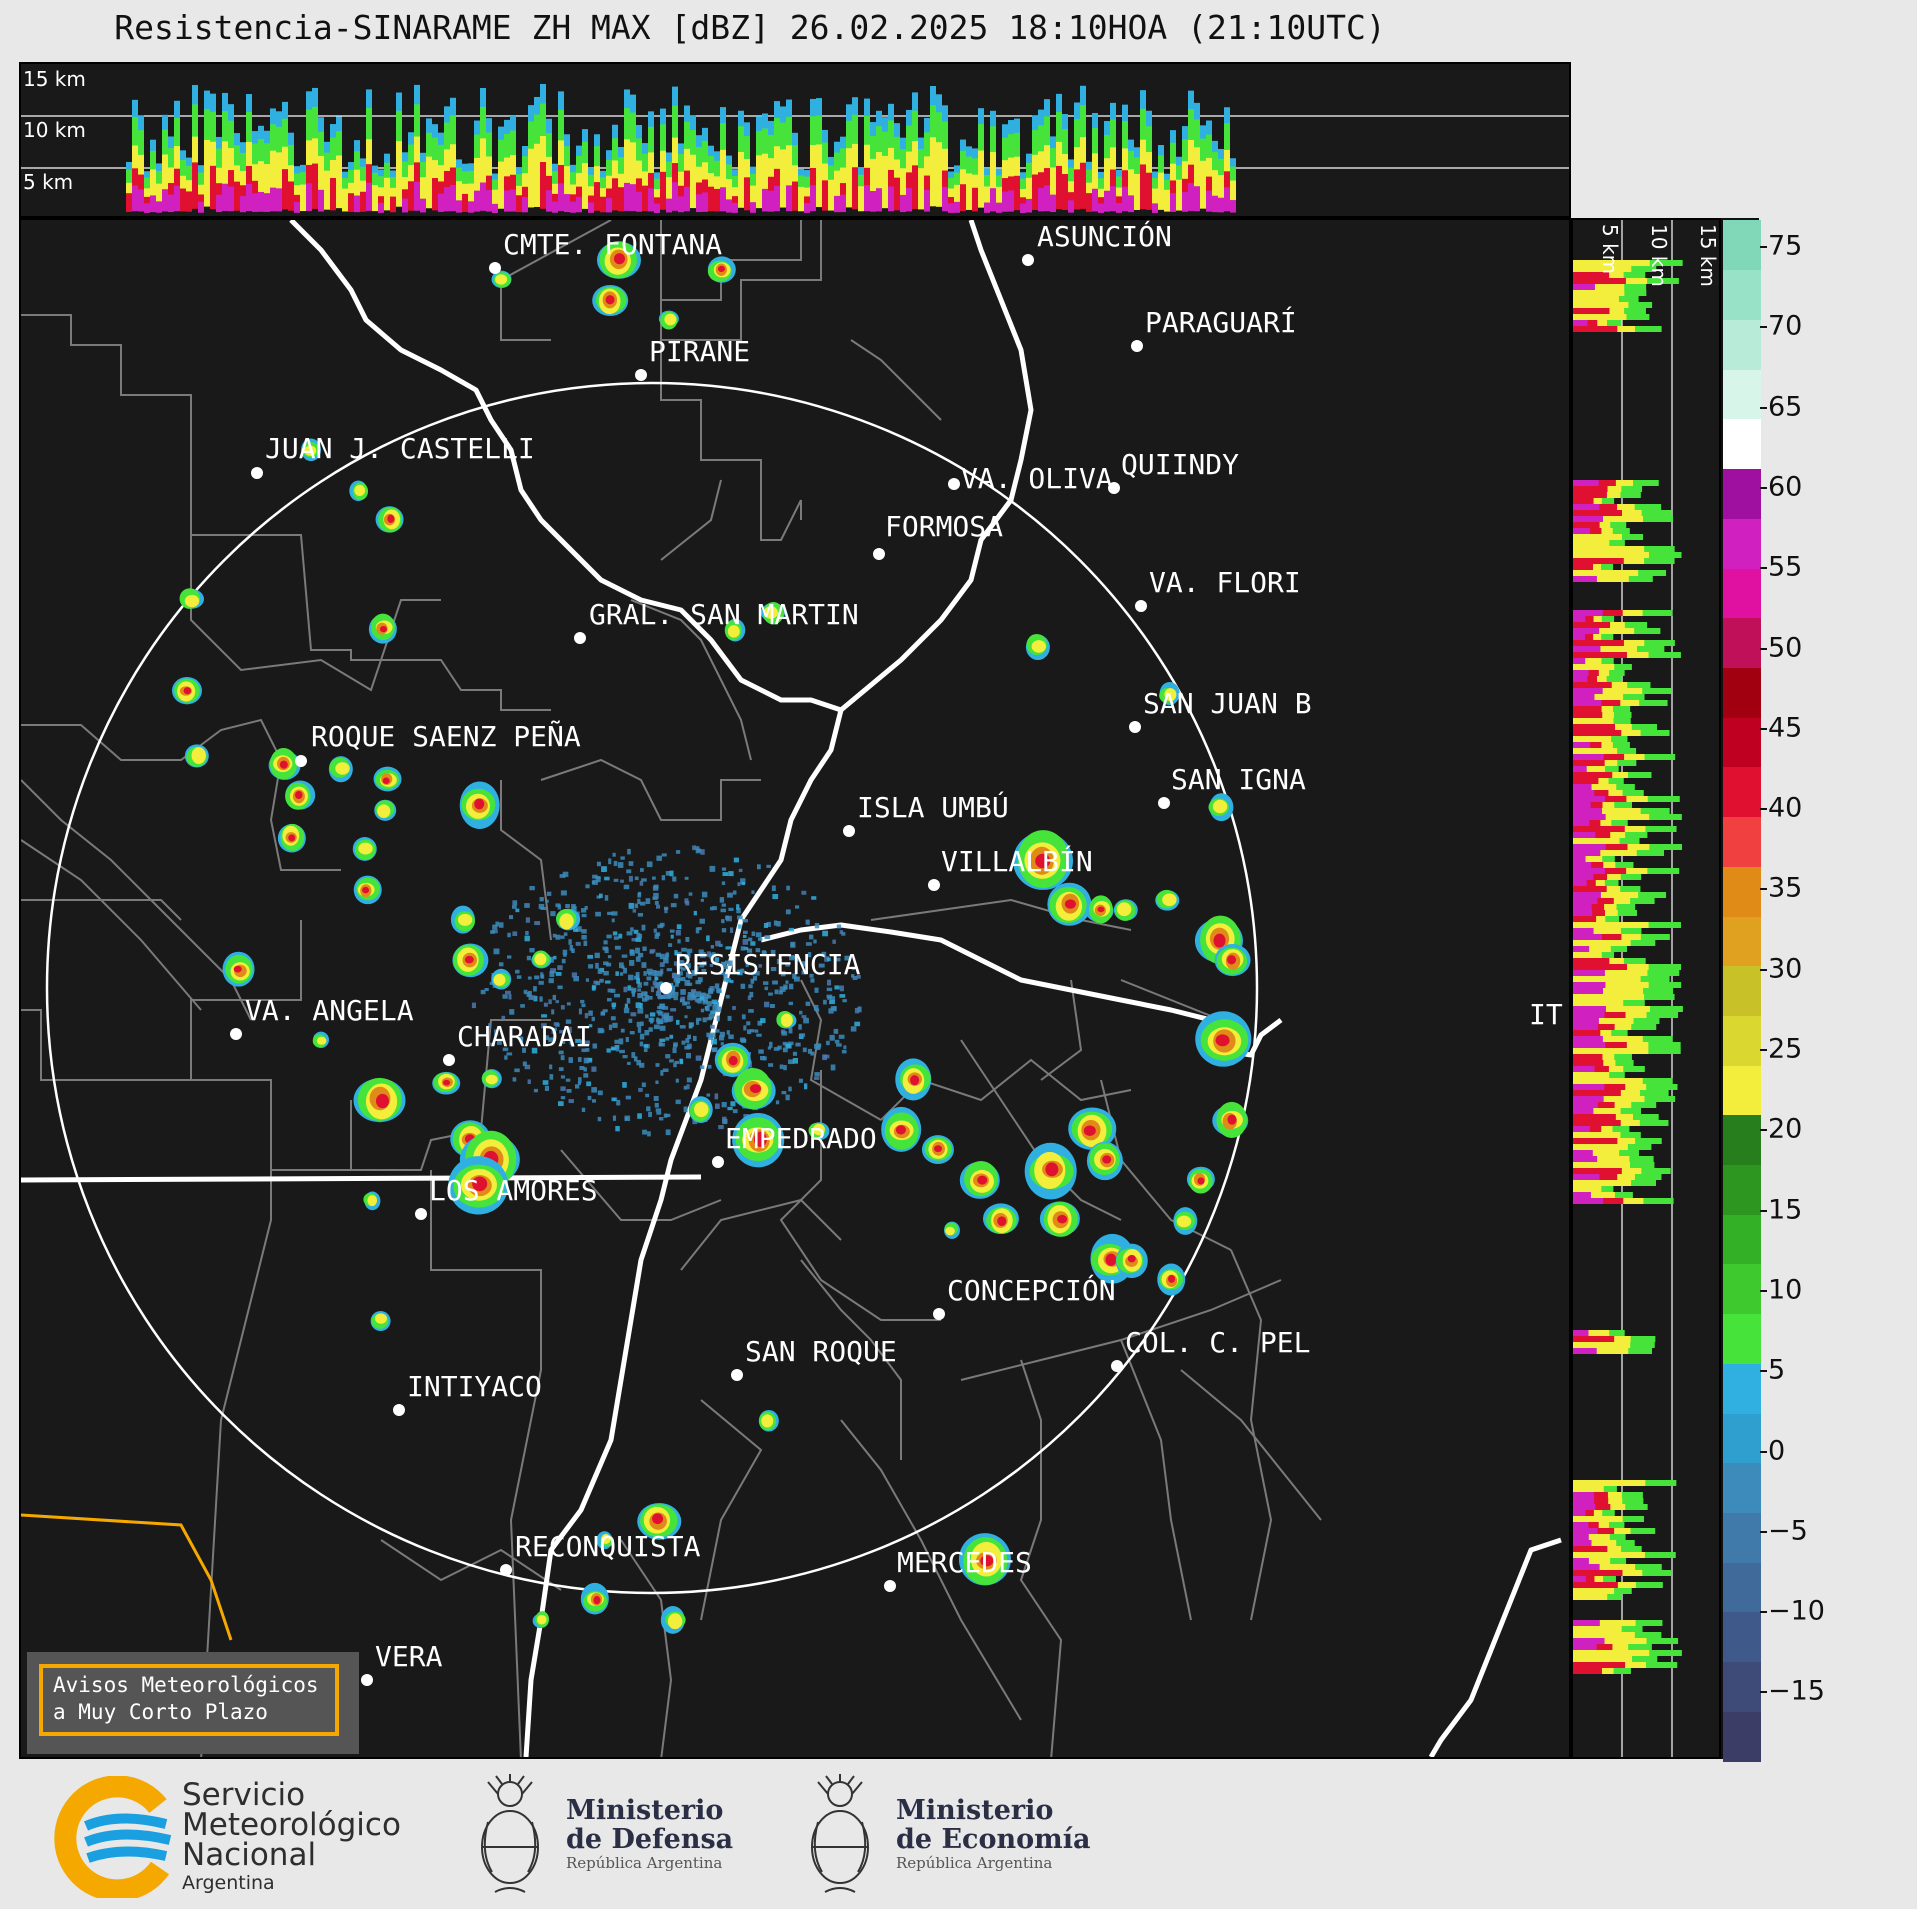 This screenshot has width=1917, height=1909. Describe the element at coordinates (795, 140) in the screenshot. I see `top-height-profile: 15 km 10 km 5 km` at that location.